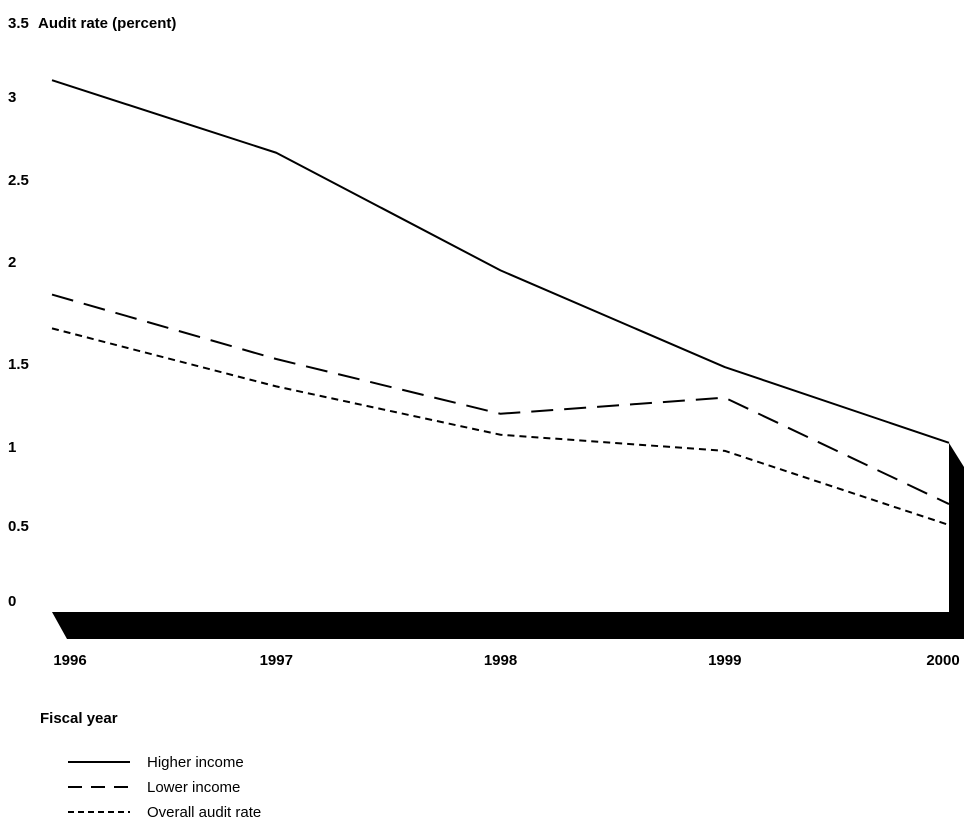 The width and height of the screenshot is (967, 827). I want to click on y-tick-label: 1.5, so click(18, 364).